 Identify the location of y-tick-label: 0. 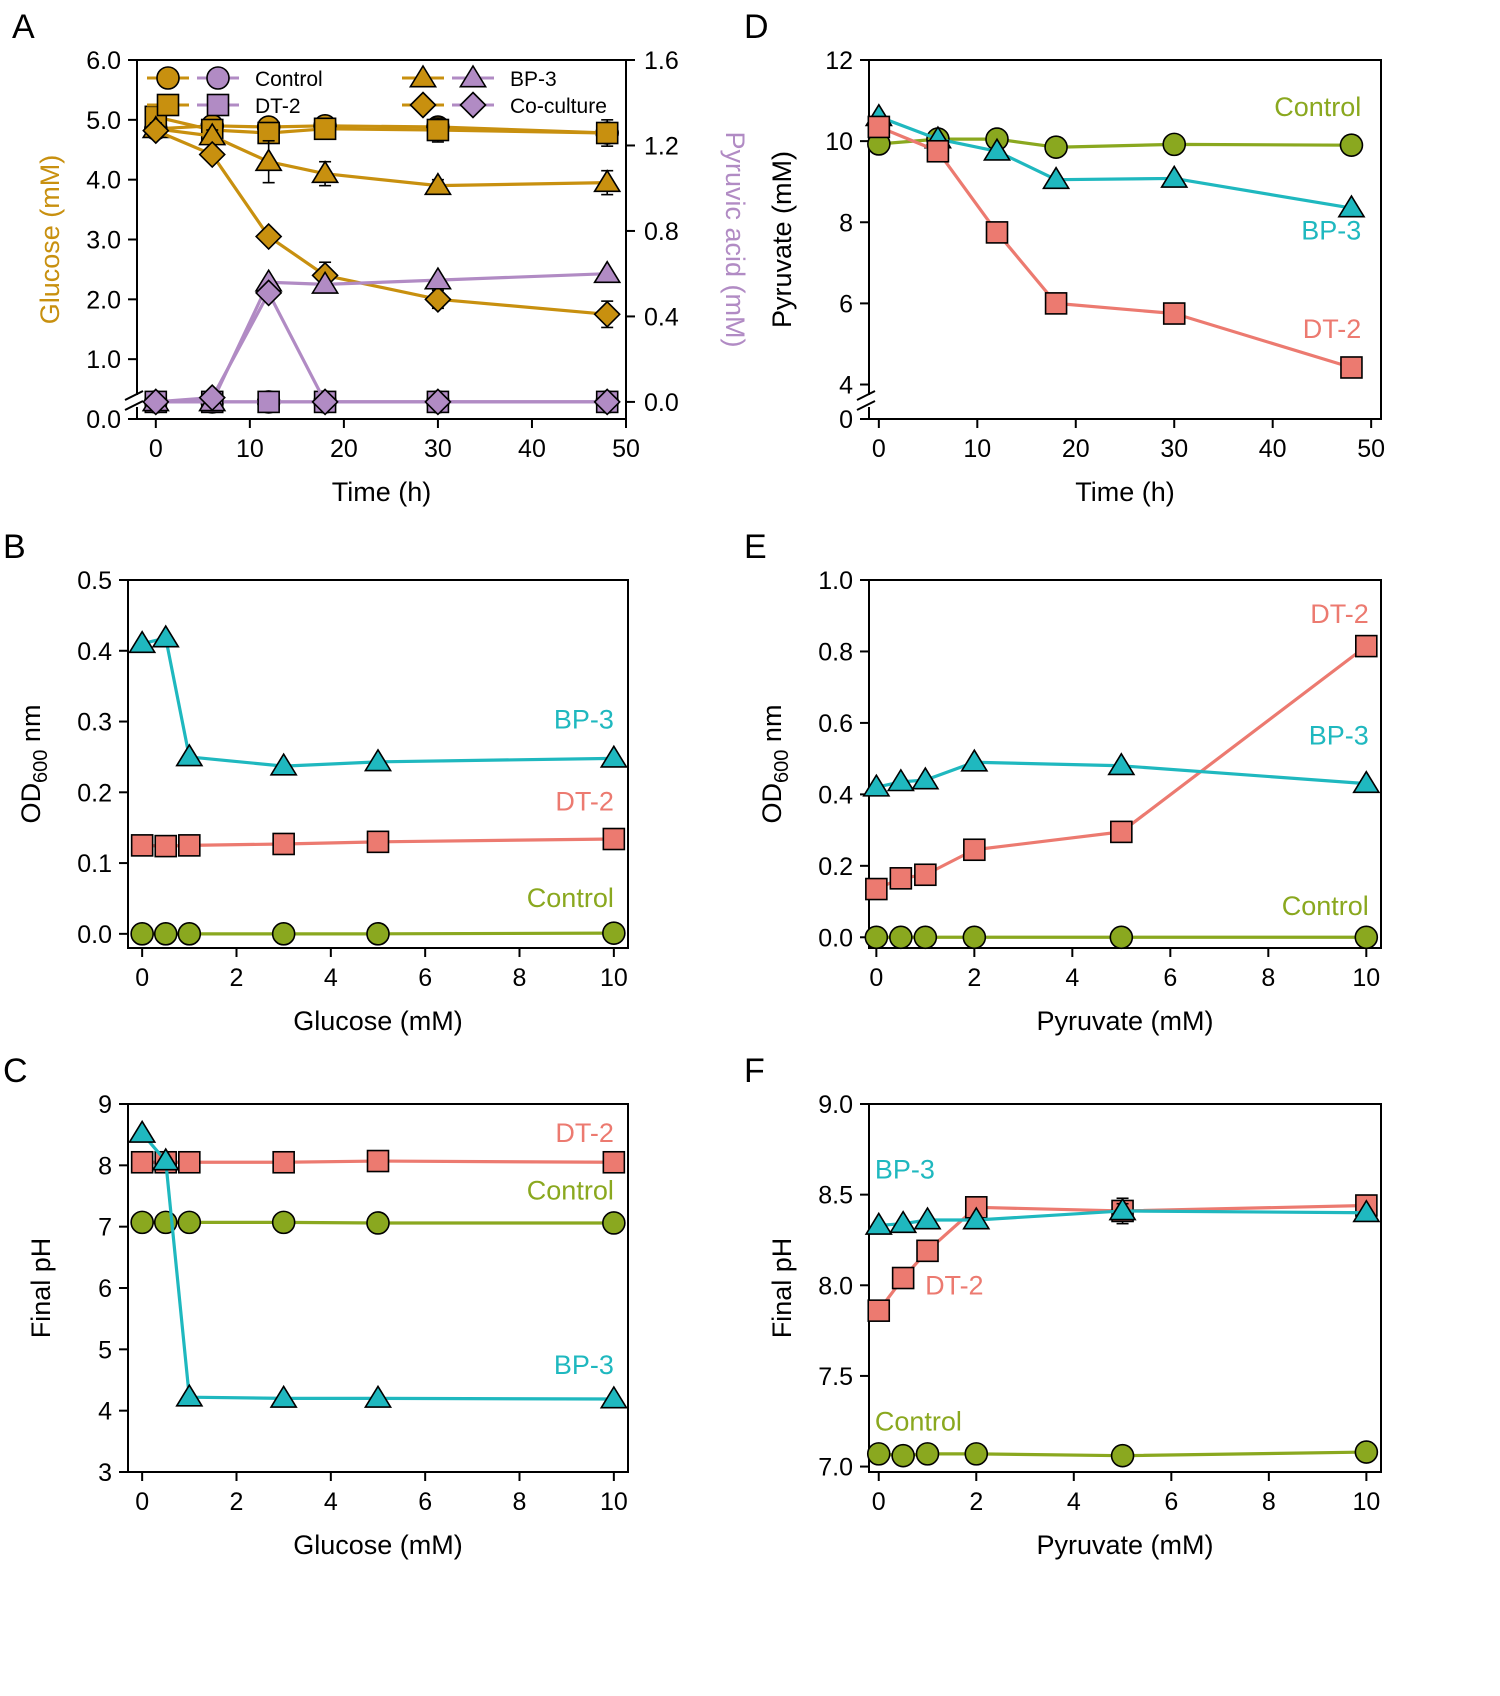
(846, 420).